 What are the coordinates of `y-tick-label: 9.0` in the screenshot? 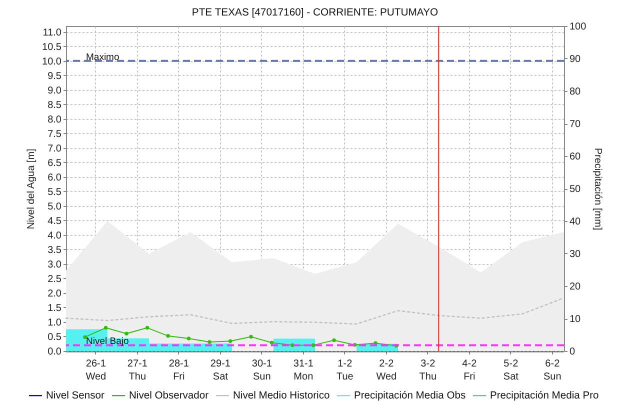 It's located at (55, 90).